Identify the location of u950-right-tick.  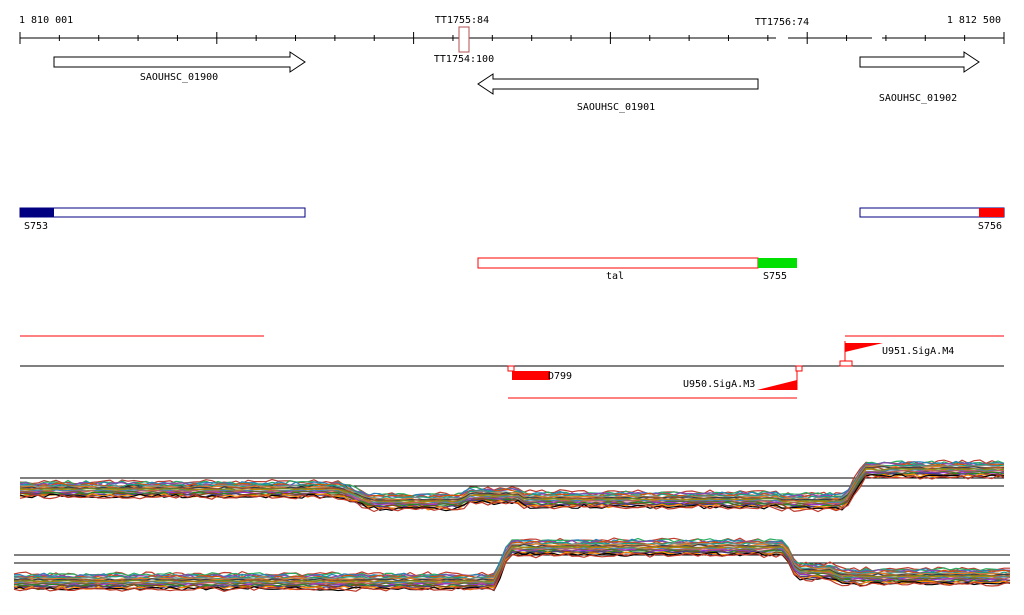
(799, 368).